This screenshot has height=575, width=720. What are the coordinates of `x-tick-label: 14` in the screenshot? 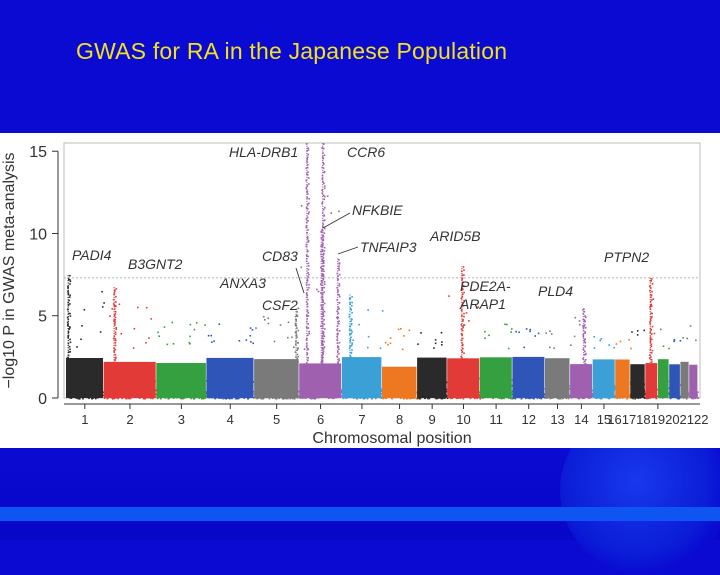 It's located at (581, 419).